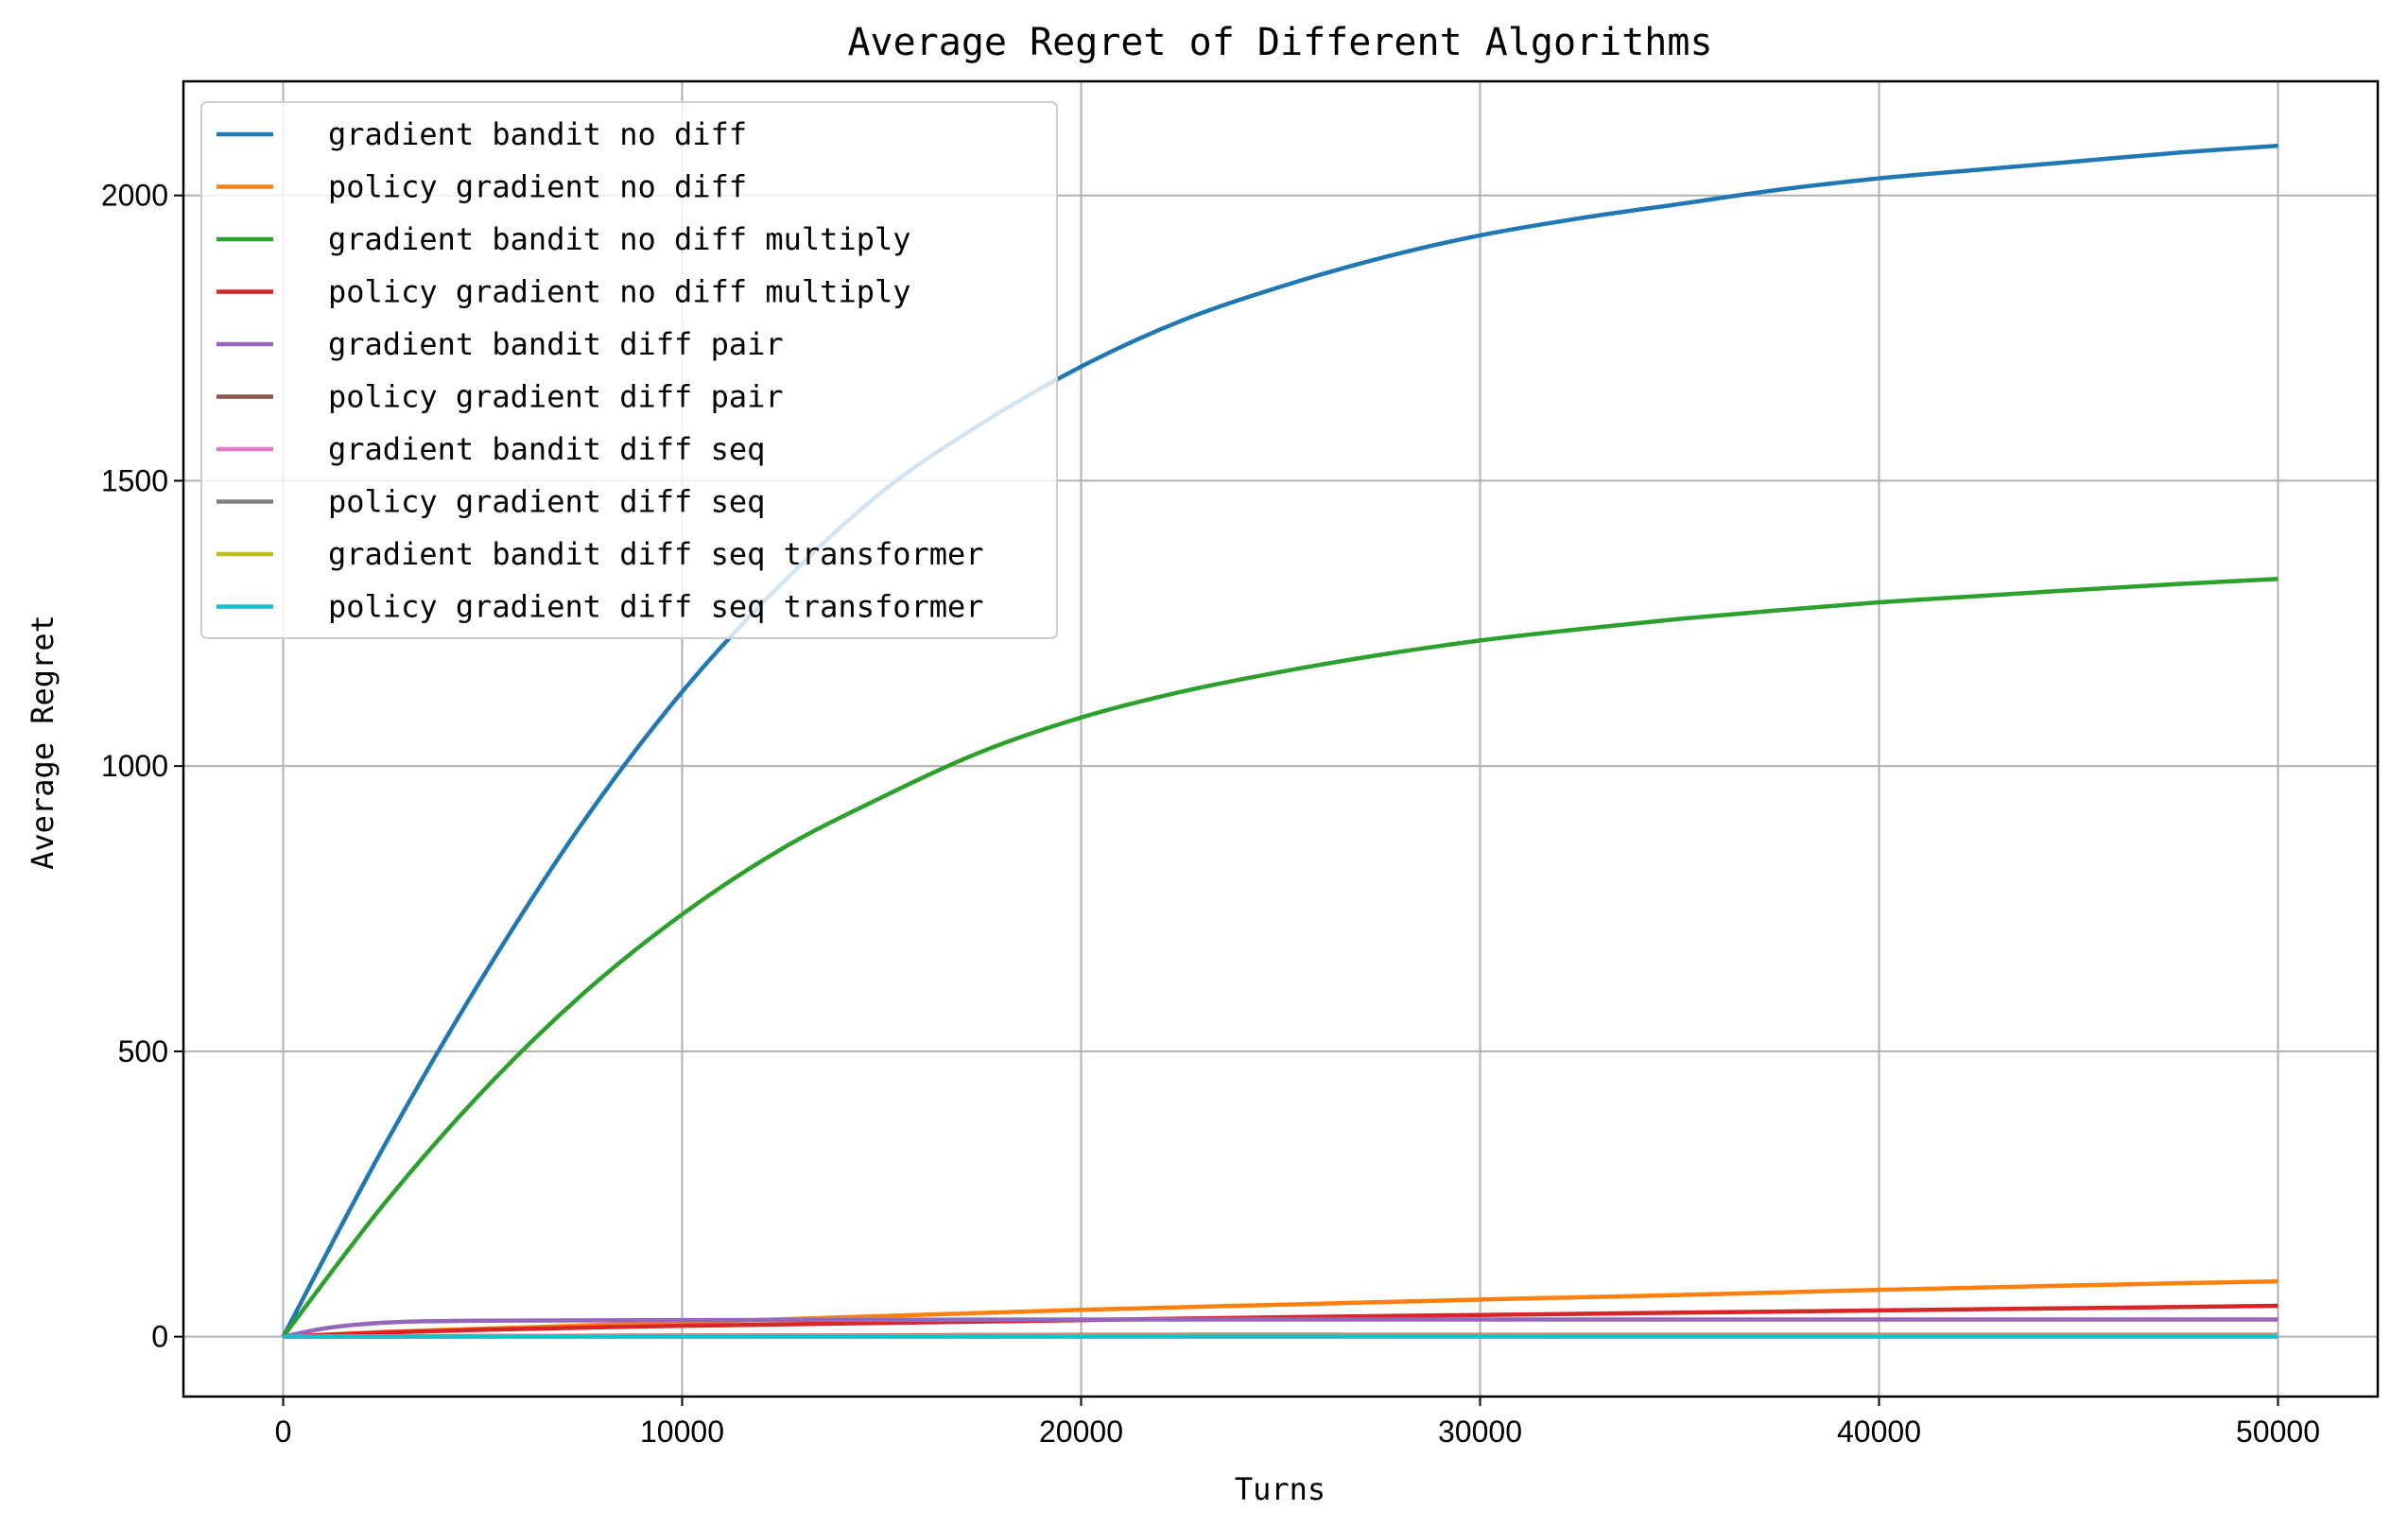  What do you see at coordinates (159, 1337) in the screenshot?
I see `y-tick-label: 0` at bounding box center [159, 1337].